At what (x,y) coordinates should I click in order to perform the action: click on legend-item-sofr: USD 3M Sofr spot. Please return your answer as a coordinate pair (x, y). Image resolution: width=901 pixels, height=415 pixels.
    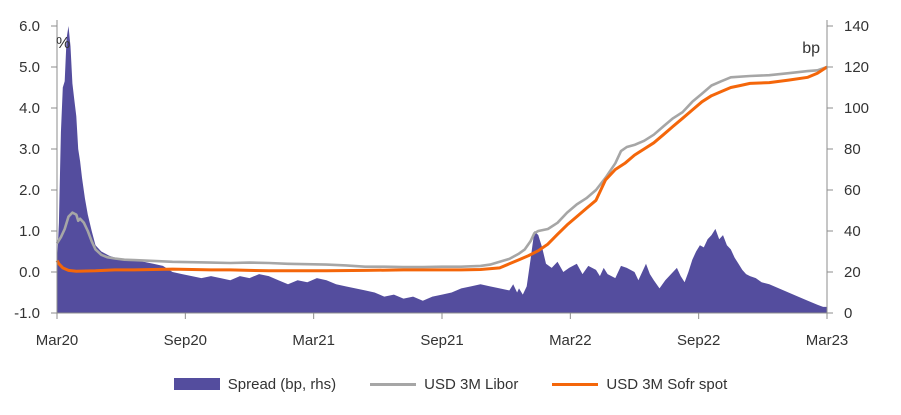
    Looking at the image, I should click on (639, 384).